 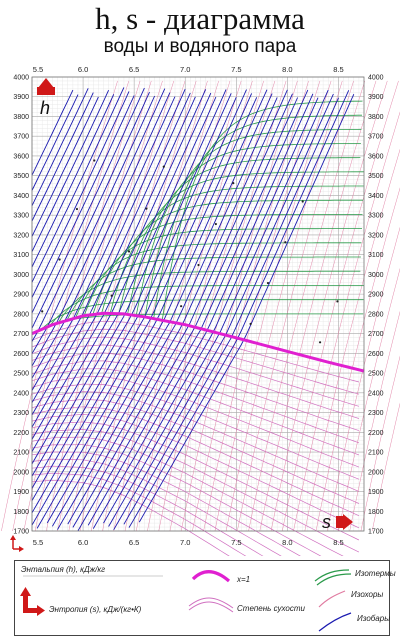 What do you see at coordinates (376, 532) in the screenshot?
I see `y-tick-label-right: 1700` at bounding box center [376, 532].